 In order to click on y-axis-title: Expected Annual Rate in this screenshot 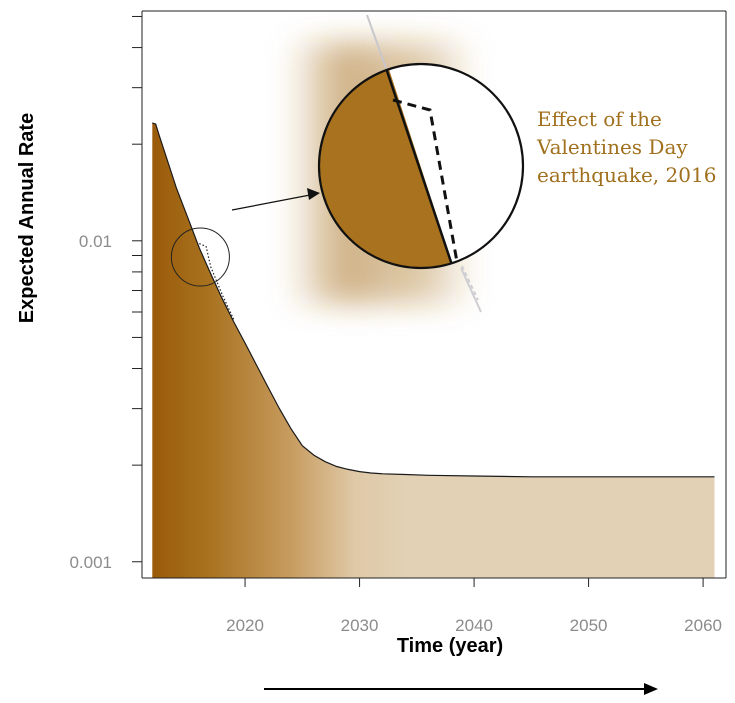, I will do `click(27, 218)`.